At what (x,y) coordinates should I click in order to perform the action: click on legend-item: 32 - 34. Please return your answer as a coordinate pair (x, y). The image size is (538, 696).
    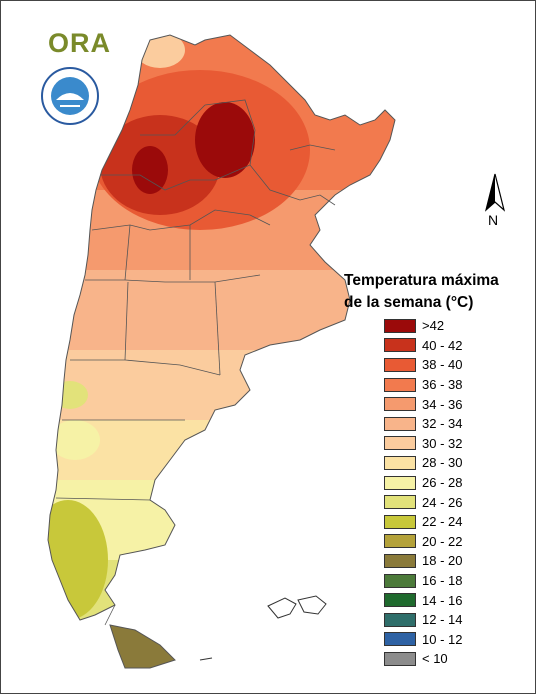
    Looking at the image, I should click on (423, 424).